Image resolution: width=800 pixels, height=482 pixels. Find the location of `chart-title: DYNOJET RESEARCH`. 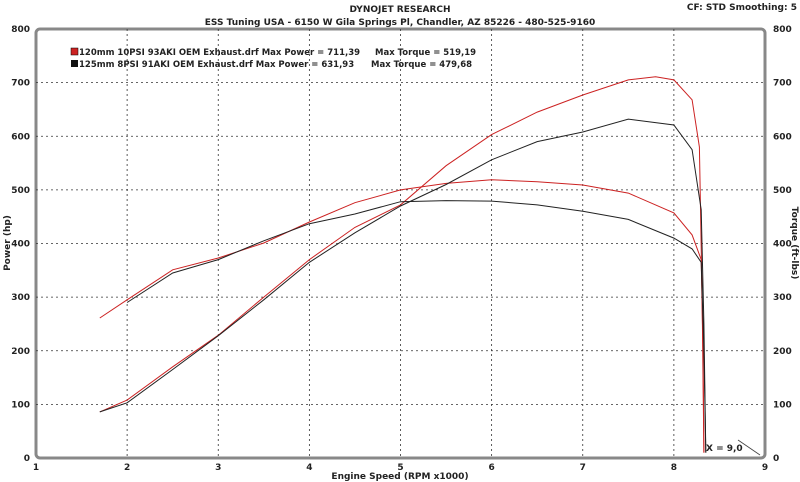

chart-title: DYNOJET RESEARCH is located at coordinates (399, 10).